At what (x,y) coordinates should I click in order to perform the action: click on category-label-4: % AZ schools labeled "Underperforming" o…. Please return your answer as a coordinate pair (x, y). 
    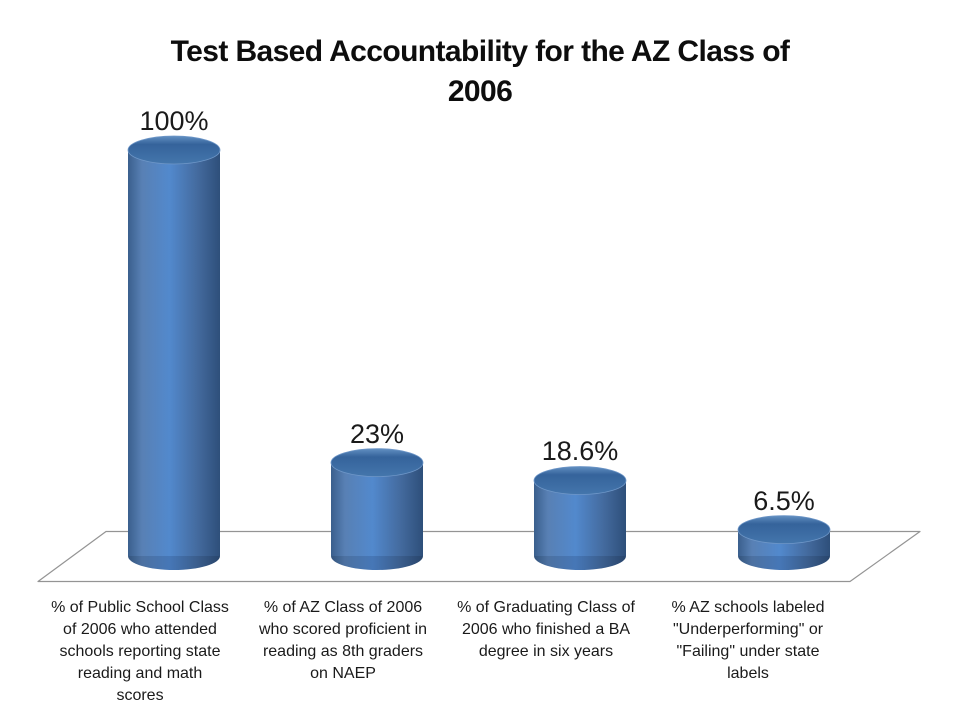
    Looking at the image, I should click on (748, 640).